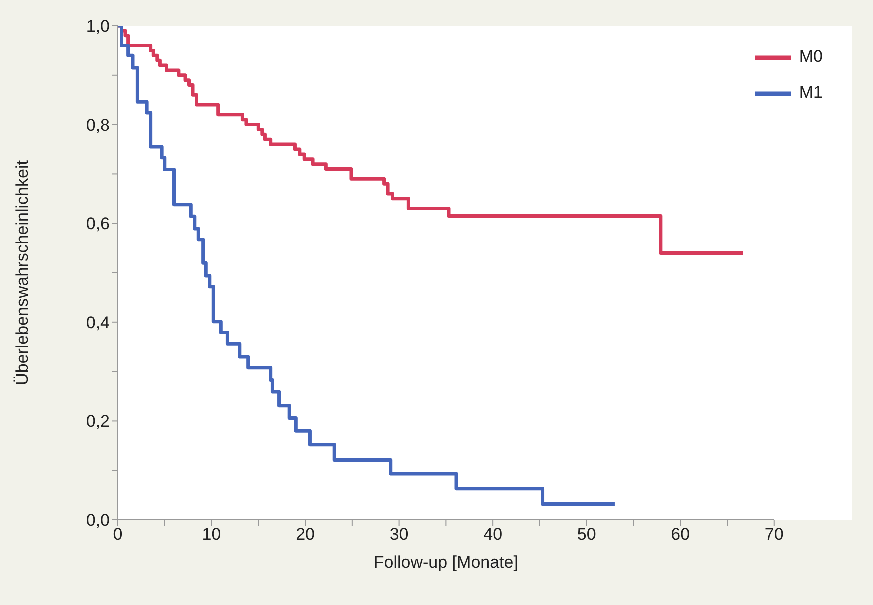 This screenshot has width=873, height=605. I want to click on y-tick-label: 0,4, so click(98, 322).